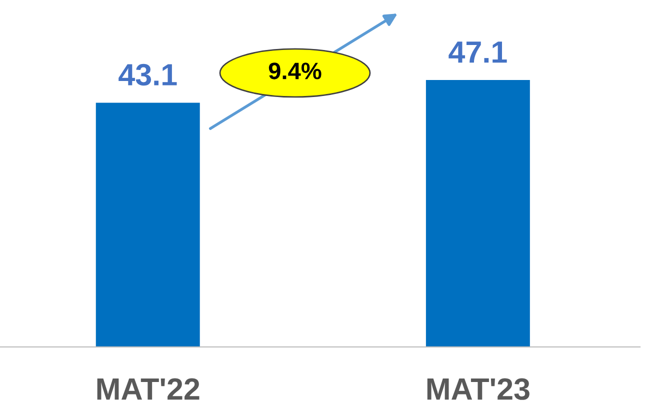  What do you see at coordinates (147, 75) in the screenshot?
I see `data-label: 43.1` at bounding box center [147, 75].